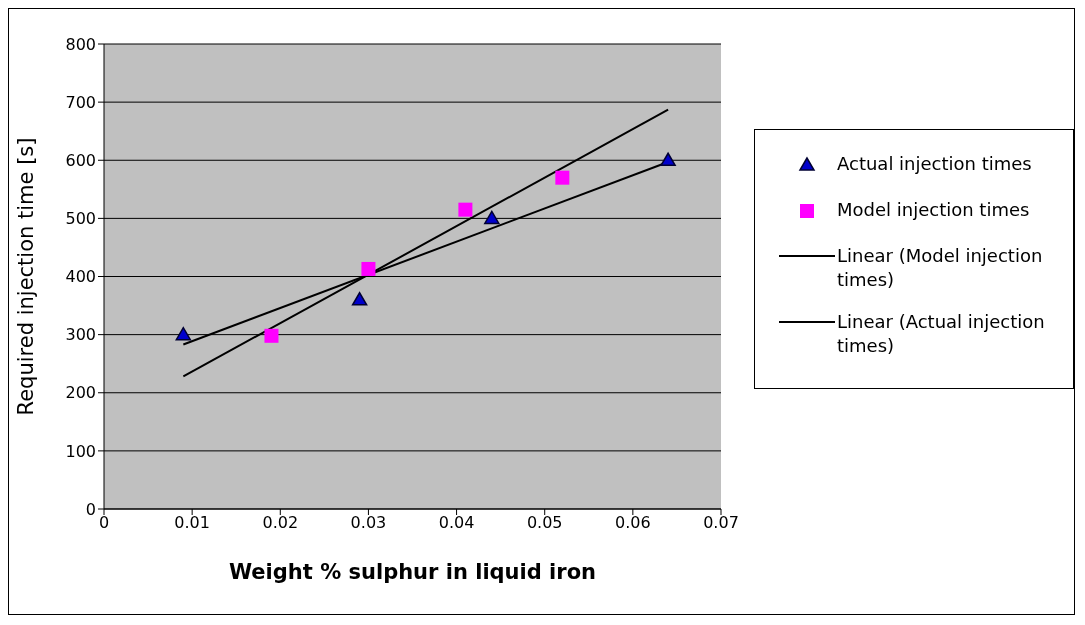  Describe the element at coordinates (80, 451) in the screenshot. I see `y-tick-label: 100` at that location.